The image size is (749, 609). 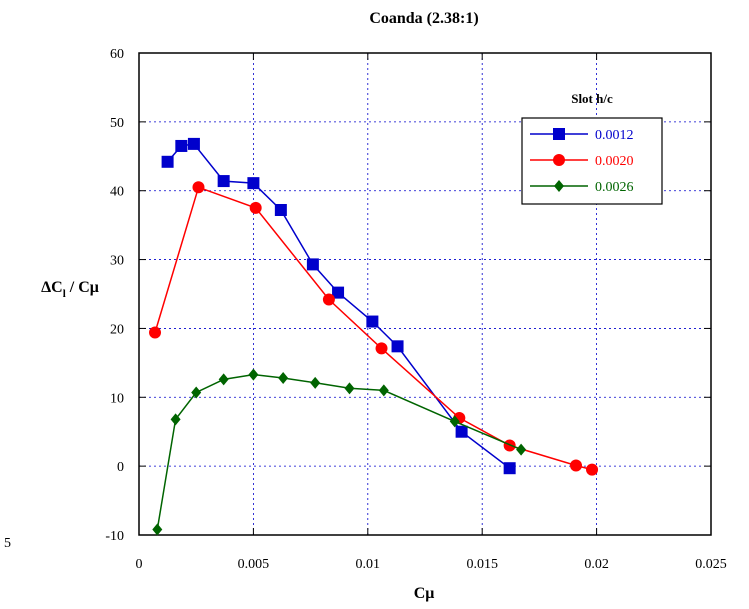 I want to click on y-tick-label: 0, so click(x=120, y=467).